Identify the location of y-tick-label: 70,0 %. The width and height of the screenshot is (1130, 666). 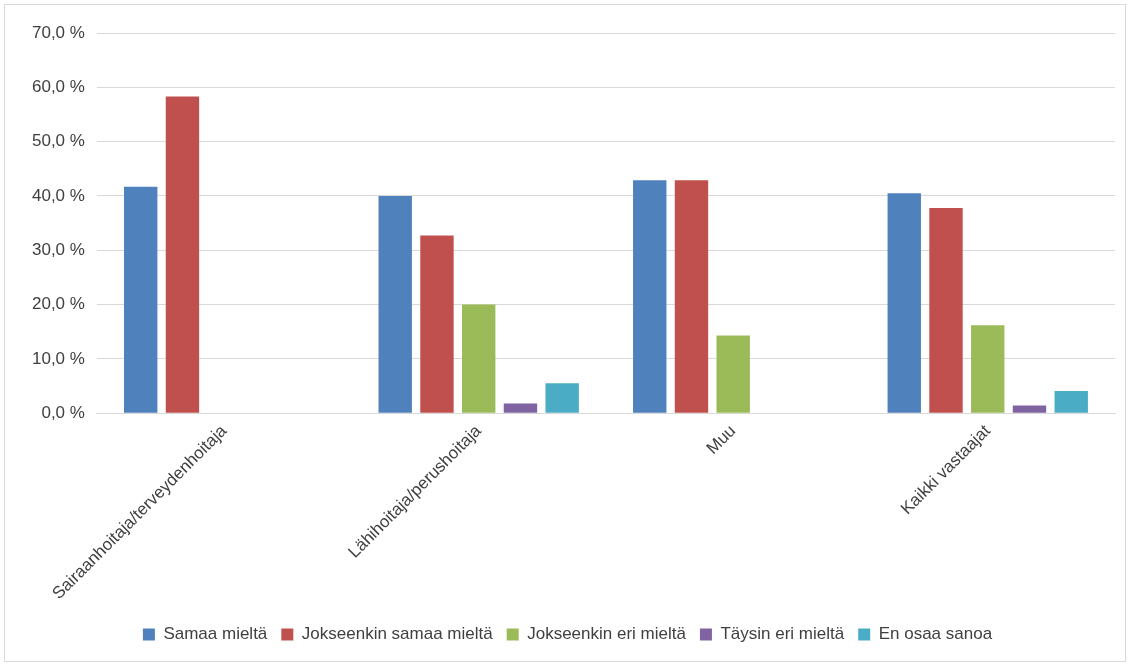
(58, 32).